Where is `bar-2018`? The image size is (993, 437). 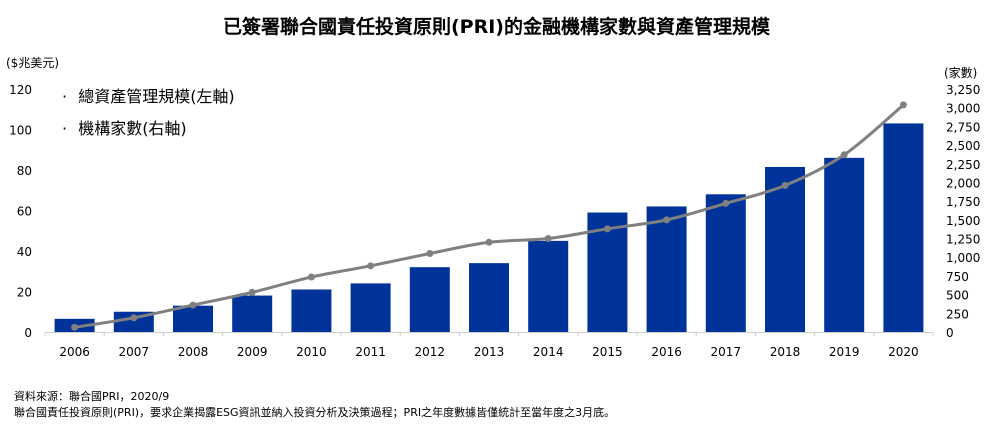 bar-2018 is located at coordinates (785, 249).